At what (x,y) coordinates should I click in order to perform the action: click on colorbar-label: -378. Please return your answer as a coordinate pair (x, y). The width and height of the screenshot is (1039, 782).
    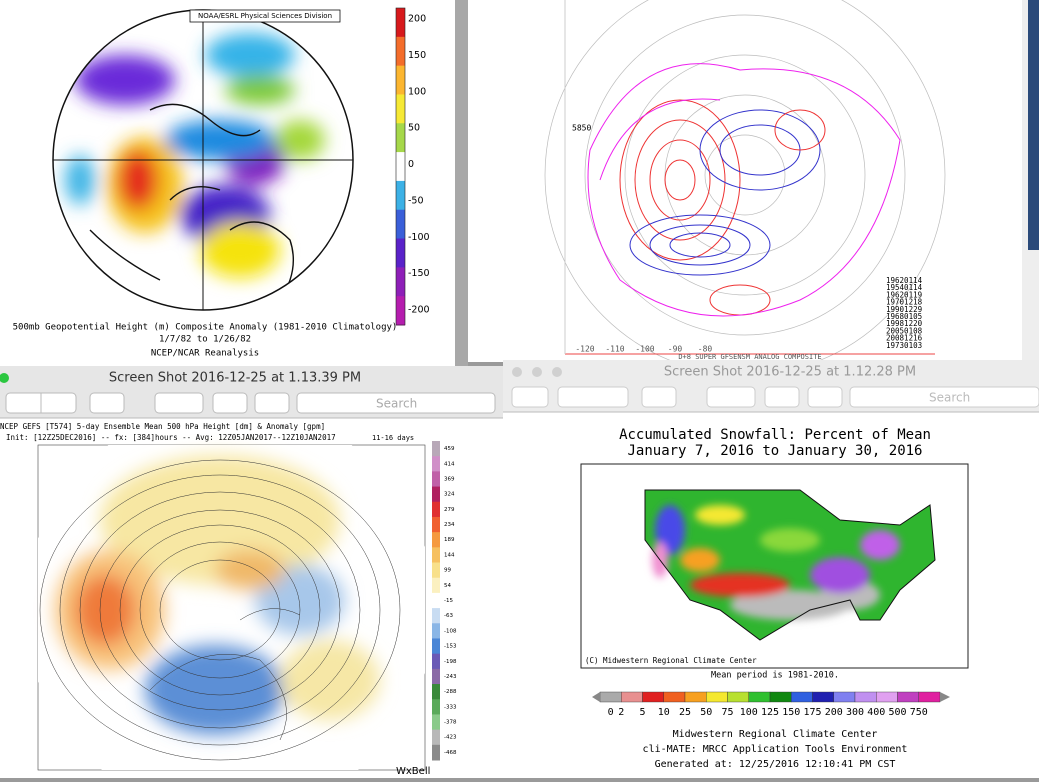
    Looking at the image, I should click on (450, 723).